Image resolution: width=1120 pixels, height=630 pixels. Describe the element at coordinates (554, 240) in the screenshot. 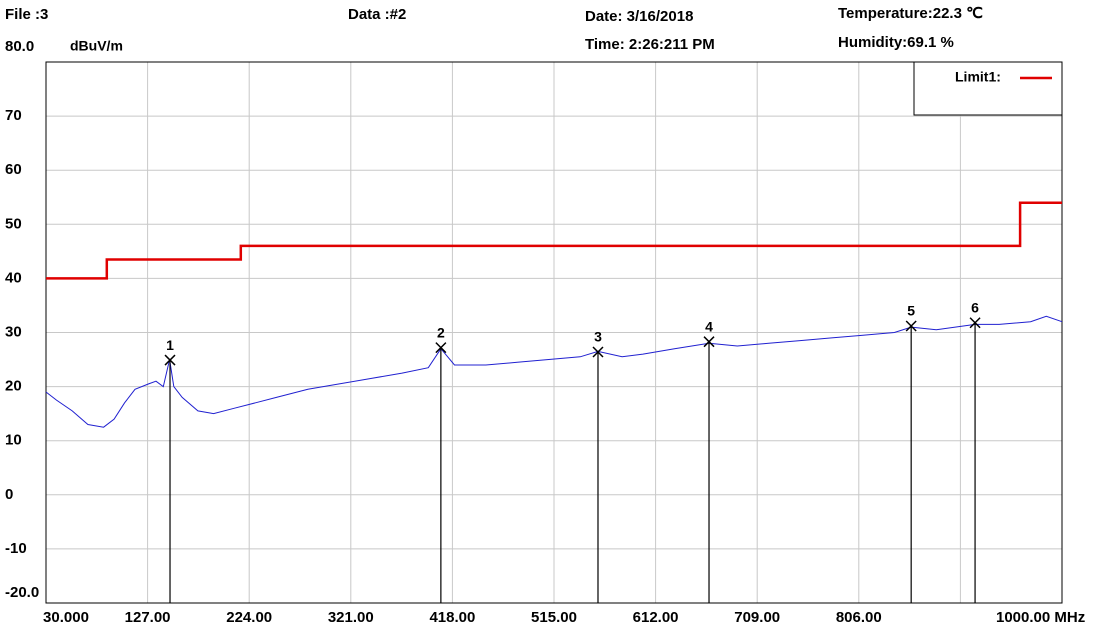

I see `series-line` at that location.